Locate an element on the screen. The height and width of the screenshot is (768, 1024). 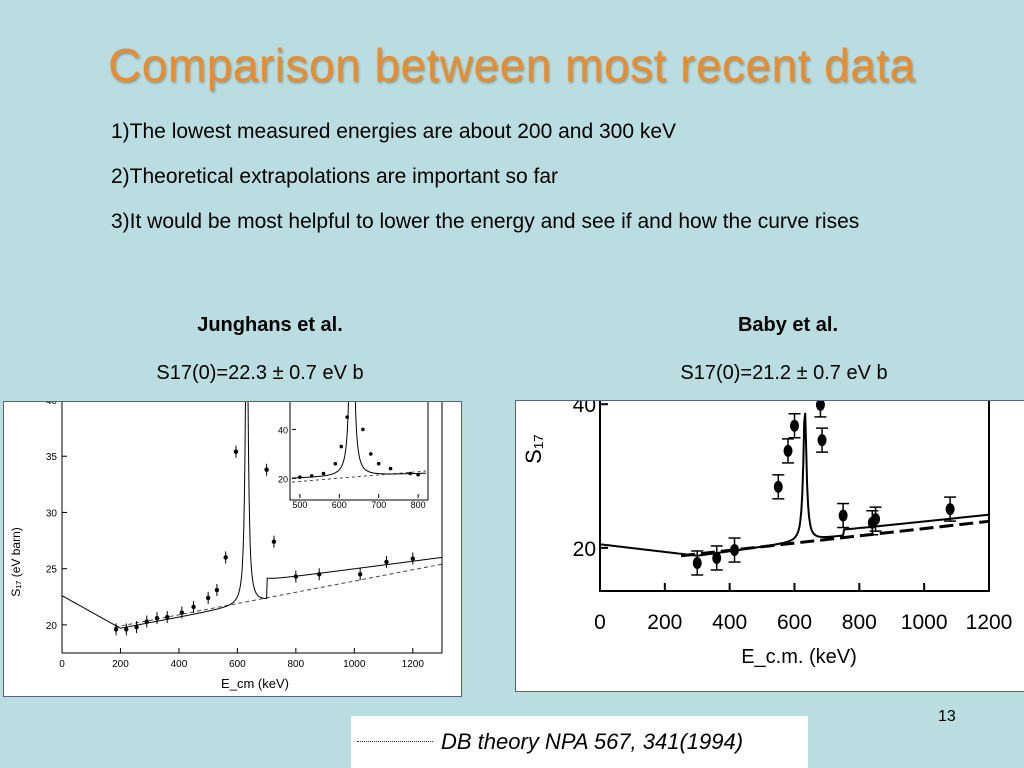
inset-x-tick-label: 800 is located at coordinates (418, 505).